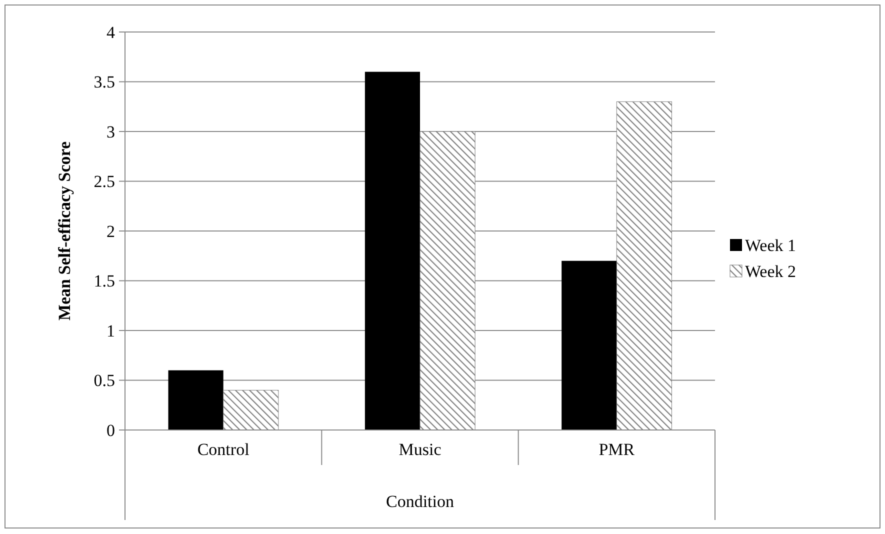 The image size is (885, 534). I want to click on y-tick-label: 2.5, so click(104, 182).